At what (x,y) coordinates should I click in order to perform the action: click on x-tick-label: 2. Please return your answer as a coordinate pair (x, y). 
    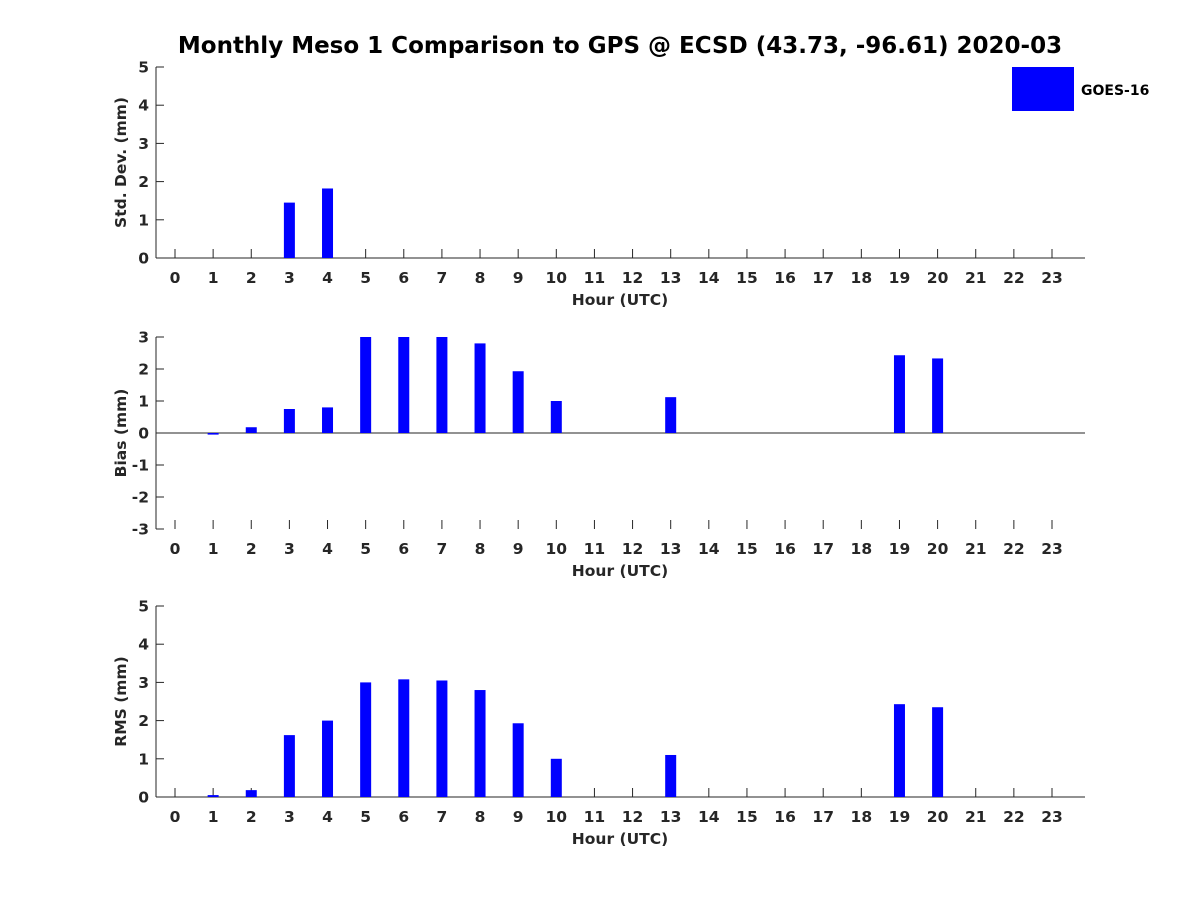
    Looking at the image, I should click on (251, 549).